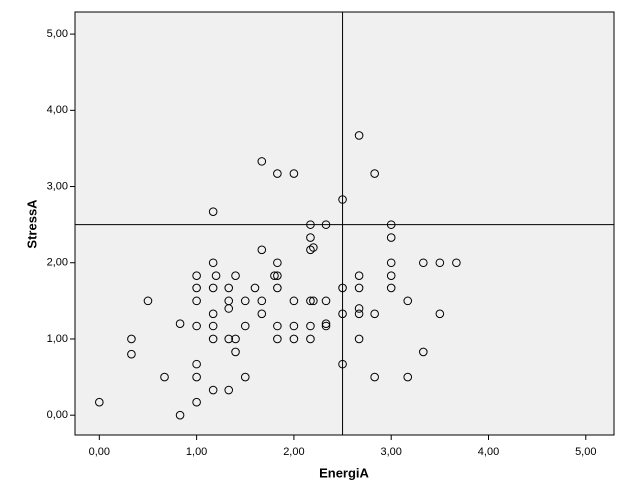 The width and height of the screenshot is (629, 504). What do you see at coordinates (57, 34) in the screenshot?
I see `y-tick-label: 5,00` at bounding box center [57, 34].